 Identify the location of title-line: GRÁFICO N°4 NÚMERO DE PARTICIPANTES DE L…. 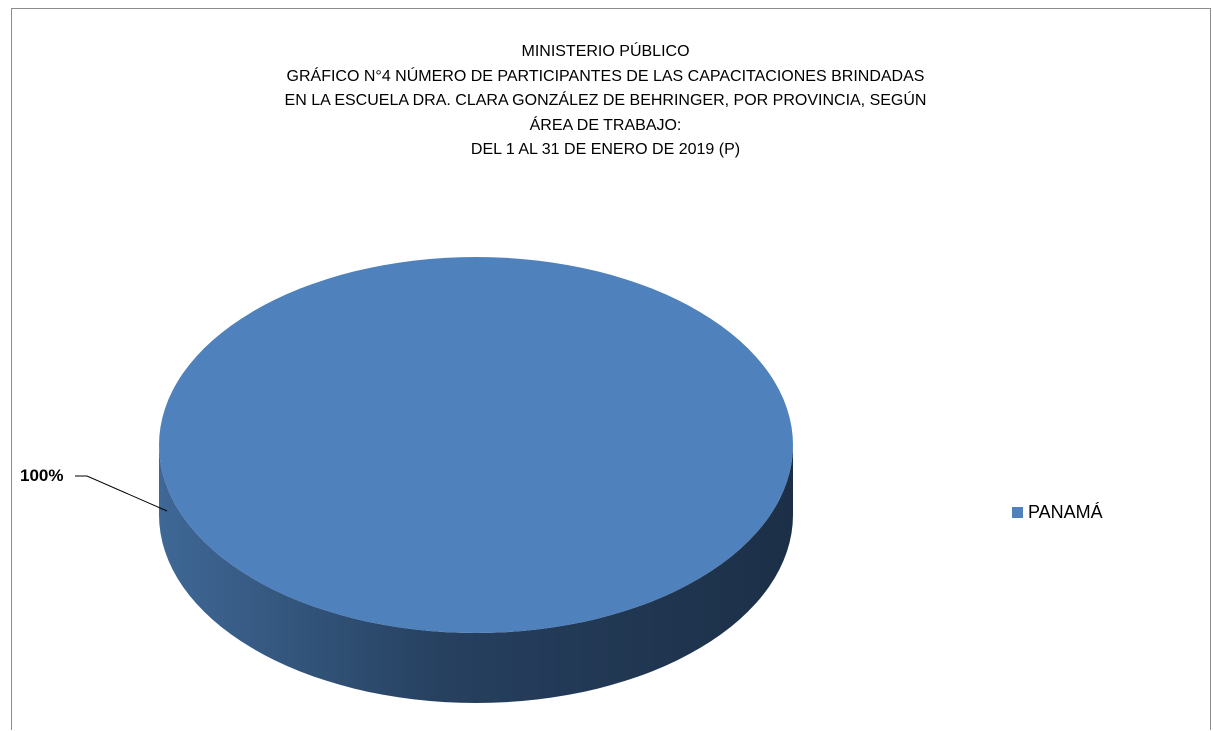
(605, 76).